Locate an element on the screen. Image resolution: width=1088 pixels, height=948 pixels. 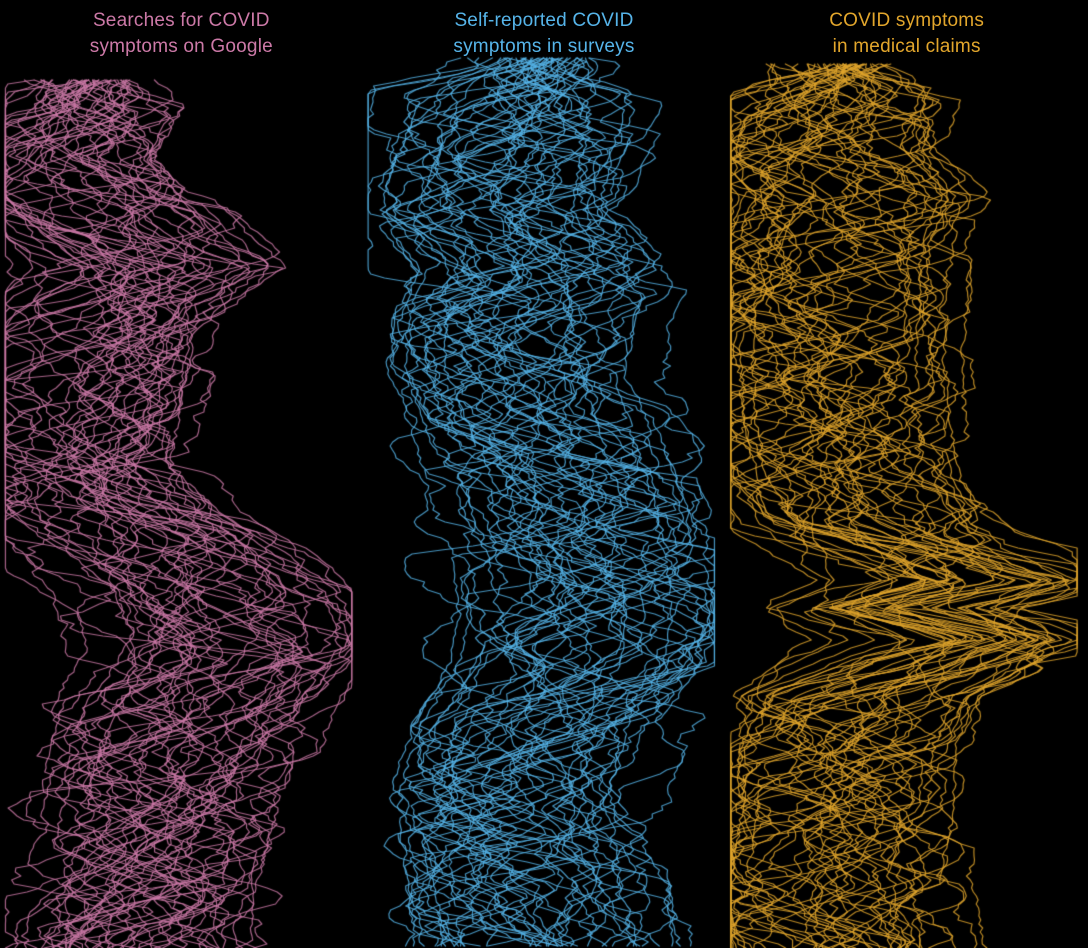
panel-title-line: COVID symptoms is located at coordinates (907, 20).